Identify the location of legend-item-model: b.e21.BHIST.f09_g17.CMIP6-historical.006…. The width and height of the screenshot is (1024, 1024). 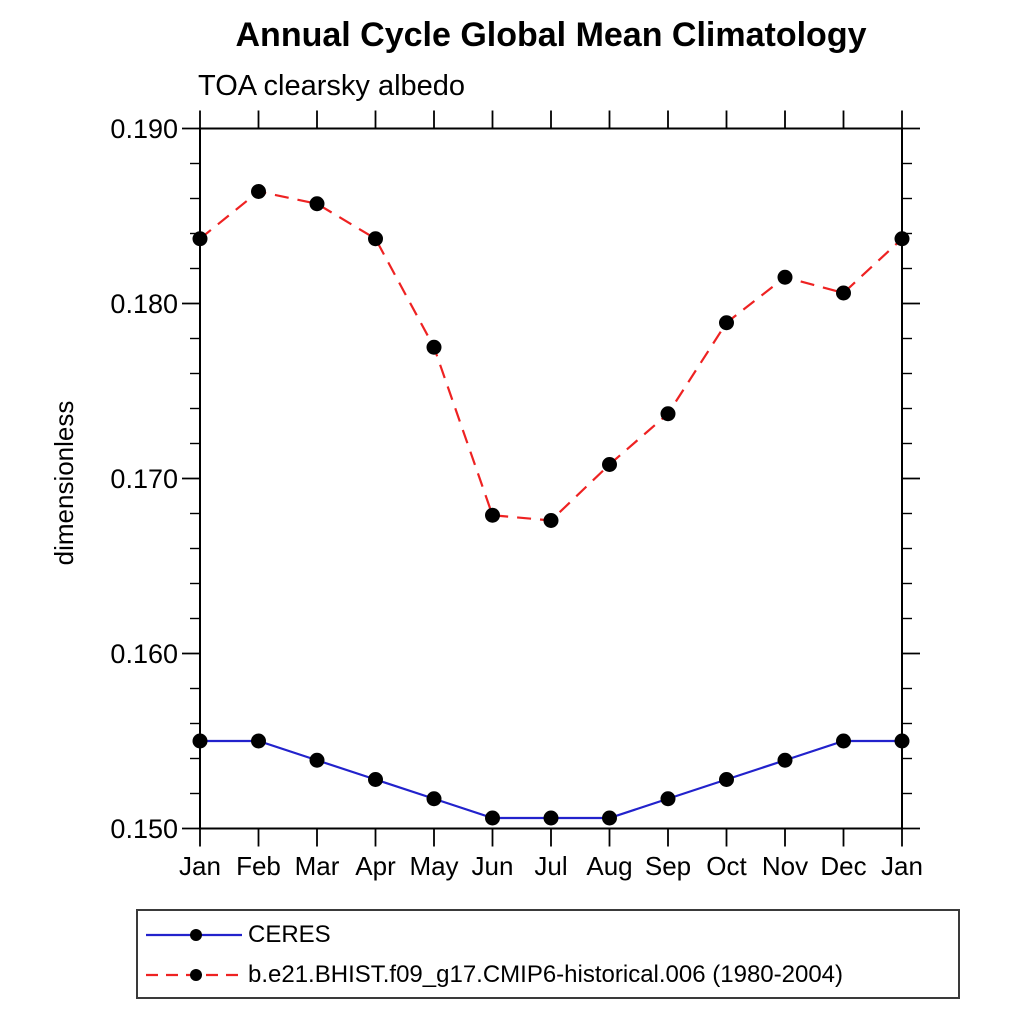
(493, 975).